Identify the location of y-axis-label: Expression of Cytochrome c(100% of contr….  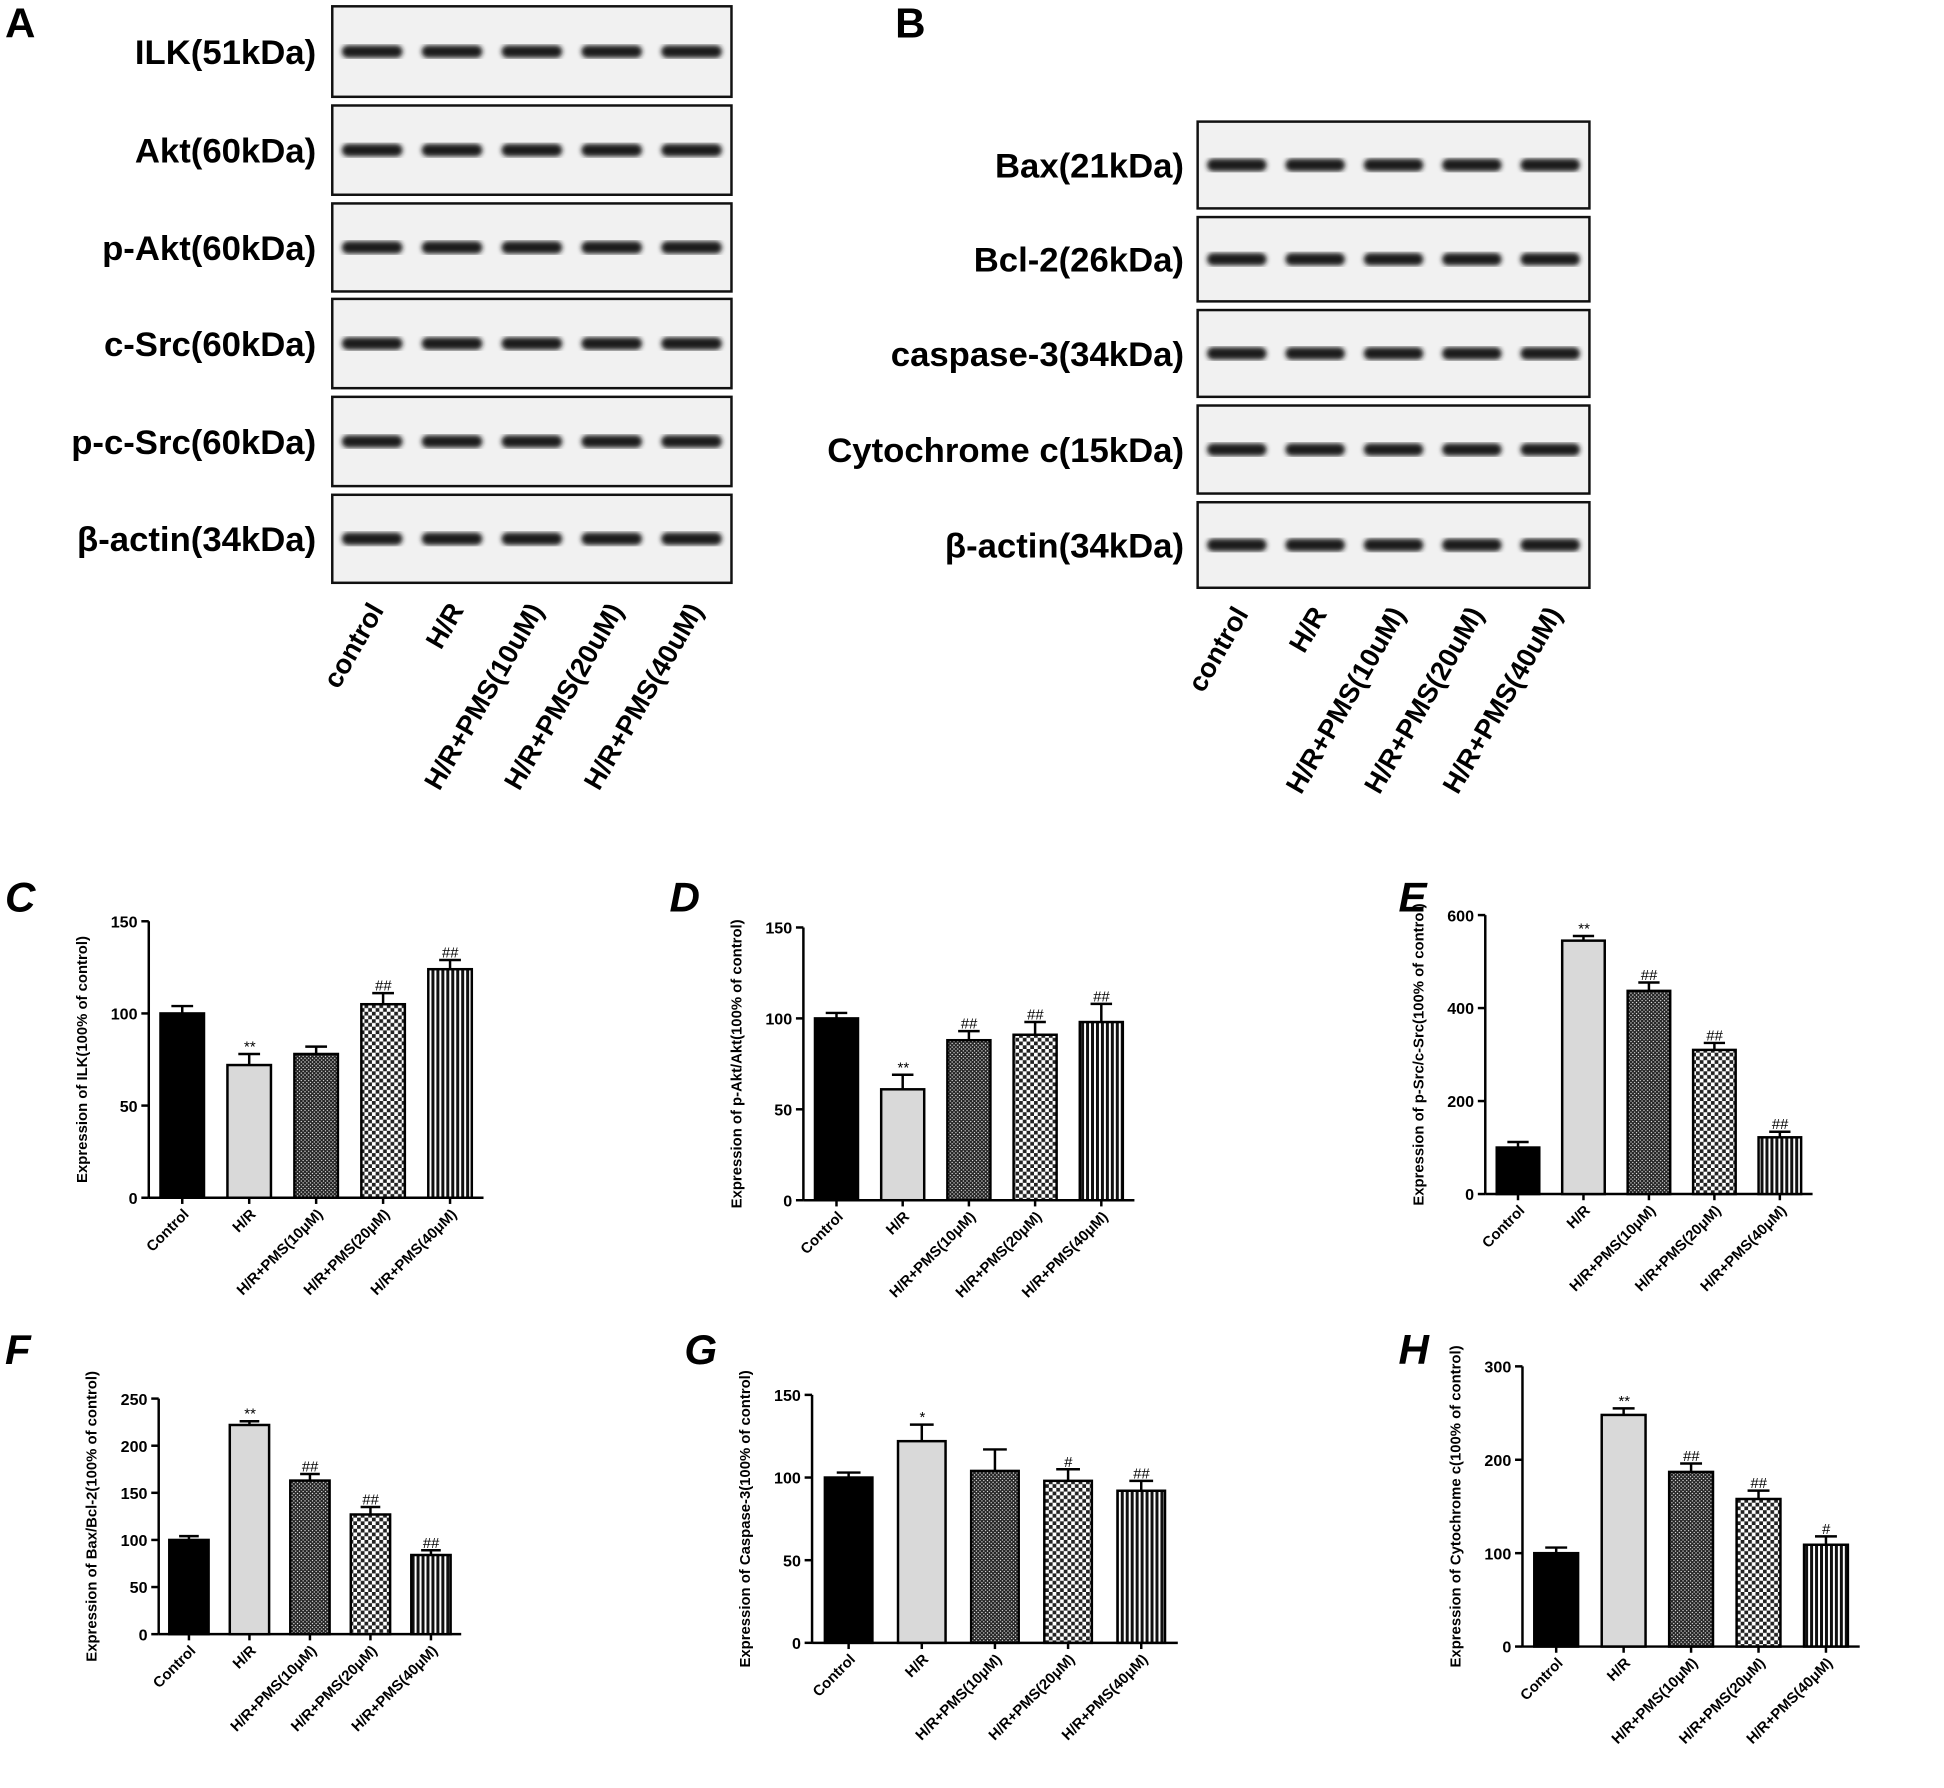
(1456, 1506).